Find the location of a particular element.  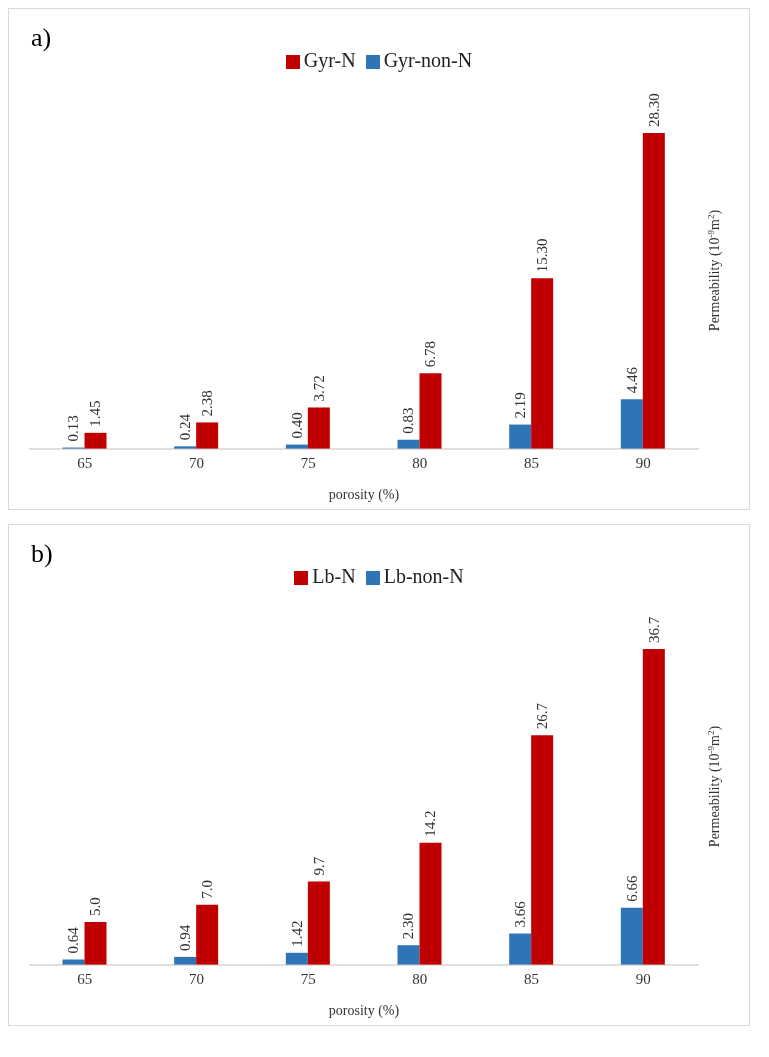

legend-label: Lb-N is located at coordinates (334, 576).